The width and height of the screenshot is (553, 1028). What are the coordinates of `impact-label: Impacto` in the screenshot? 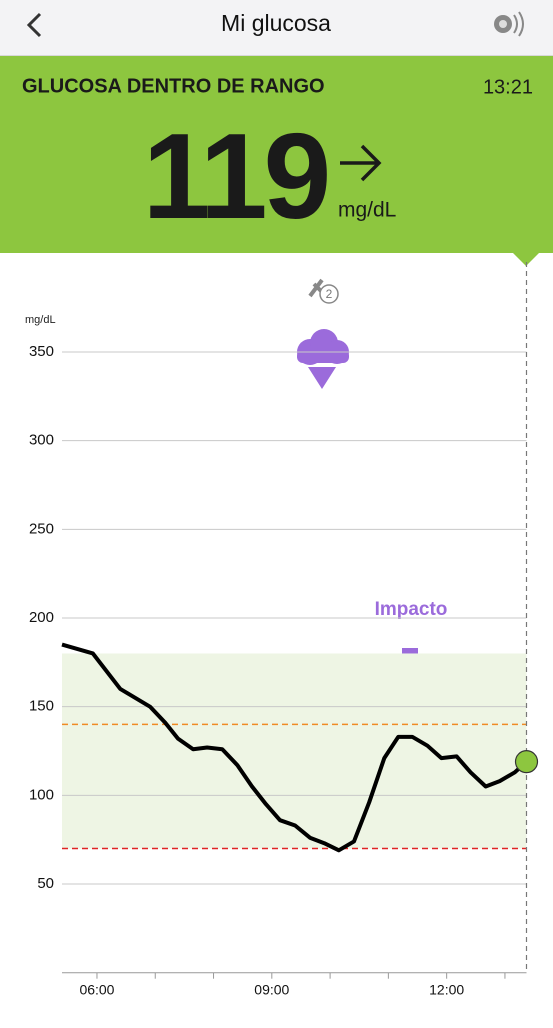 It's located at (411, 609).